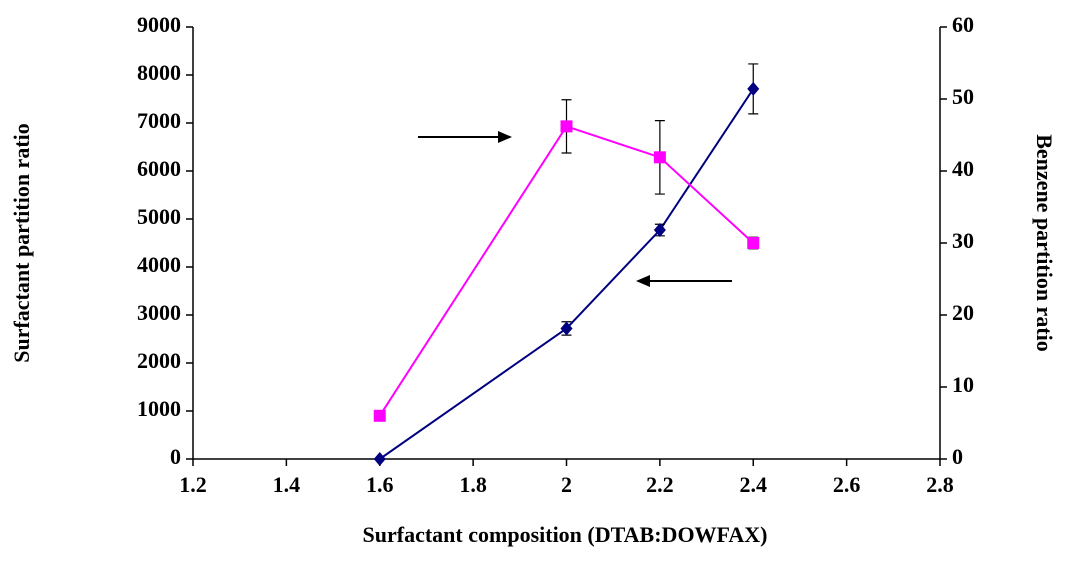  Describe the element at coordinates (963, 240) in the screenshot. I see `y2-tick-label: 30` at that location.